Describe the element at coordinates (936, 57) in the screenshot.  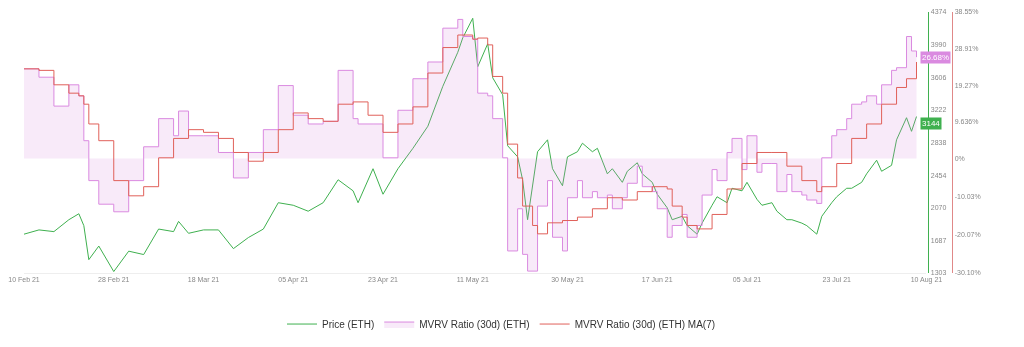
I see `data-label: 26.68%` at that location.